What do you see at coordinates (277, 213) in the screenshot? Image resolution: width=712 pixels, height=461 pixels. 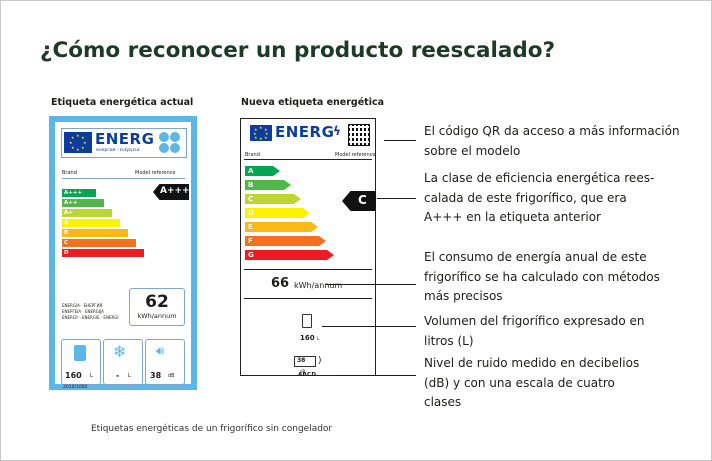 I see `new-class-bar: D` at bounding box center [277, 213].